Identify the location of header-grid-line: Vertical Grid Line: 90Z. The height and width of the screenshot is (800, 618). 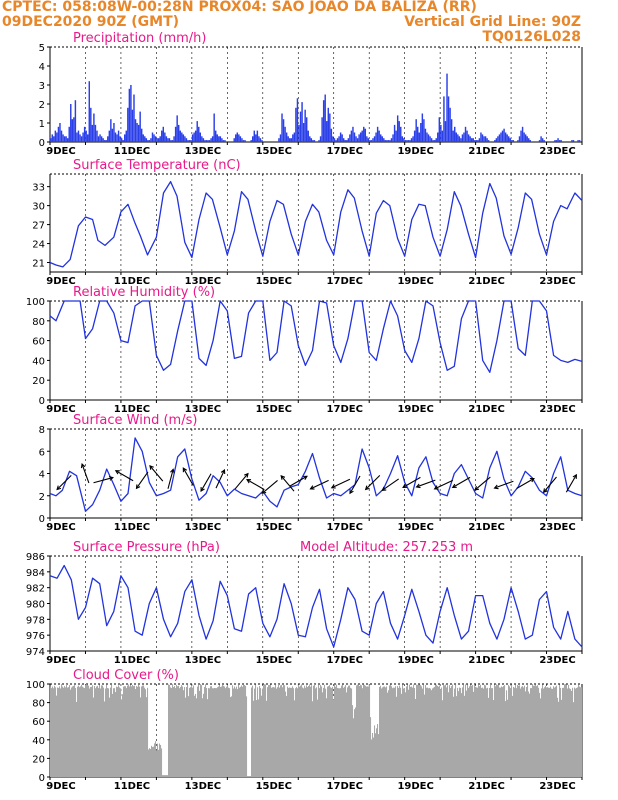
(492, 22).